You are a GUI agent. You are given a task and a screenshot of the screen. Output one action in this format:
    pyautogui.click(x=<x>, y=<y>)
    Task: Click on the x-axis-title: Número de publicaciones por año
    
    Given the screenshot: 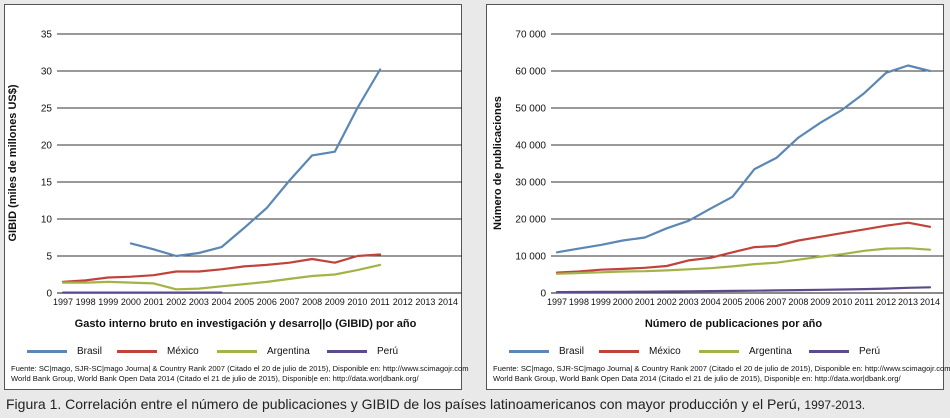 What is the action you would take?
    pyautogui.click(x=734, y=324)
    